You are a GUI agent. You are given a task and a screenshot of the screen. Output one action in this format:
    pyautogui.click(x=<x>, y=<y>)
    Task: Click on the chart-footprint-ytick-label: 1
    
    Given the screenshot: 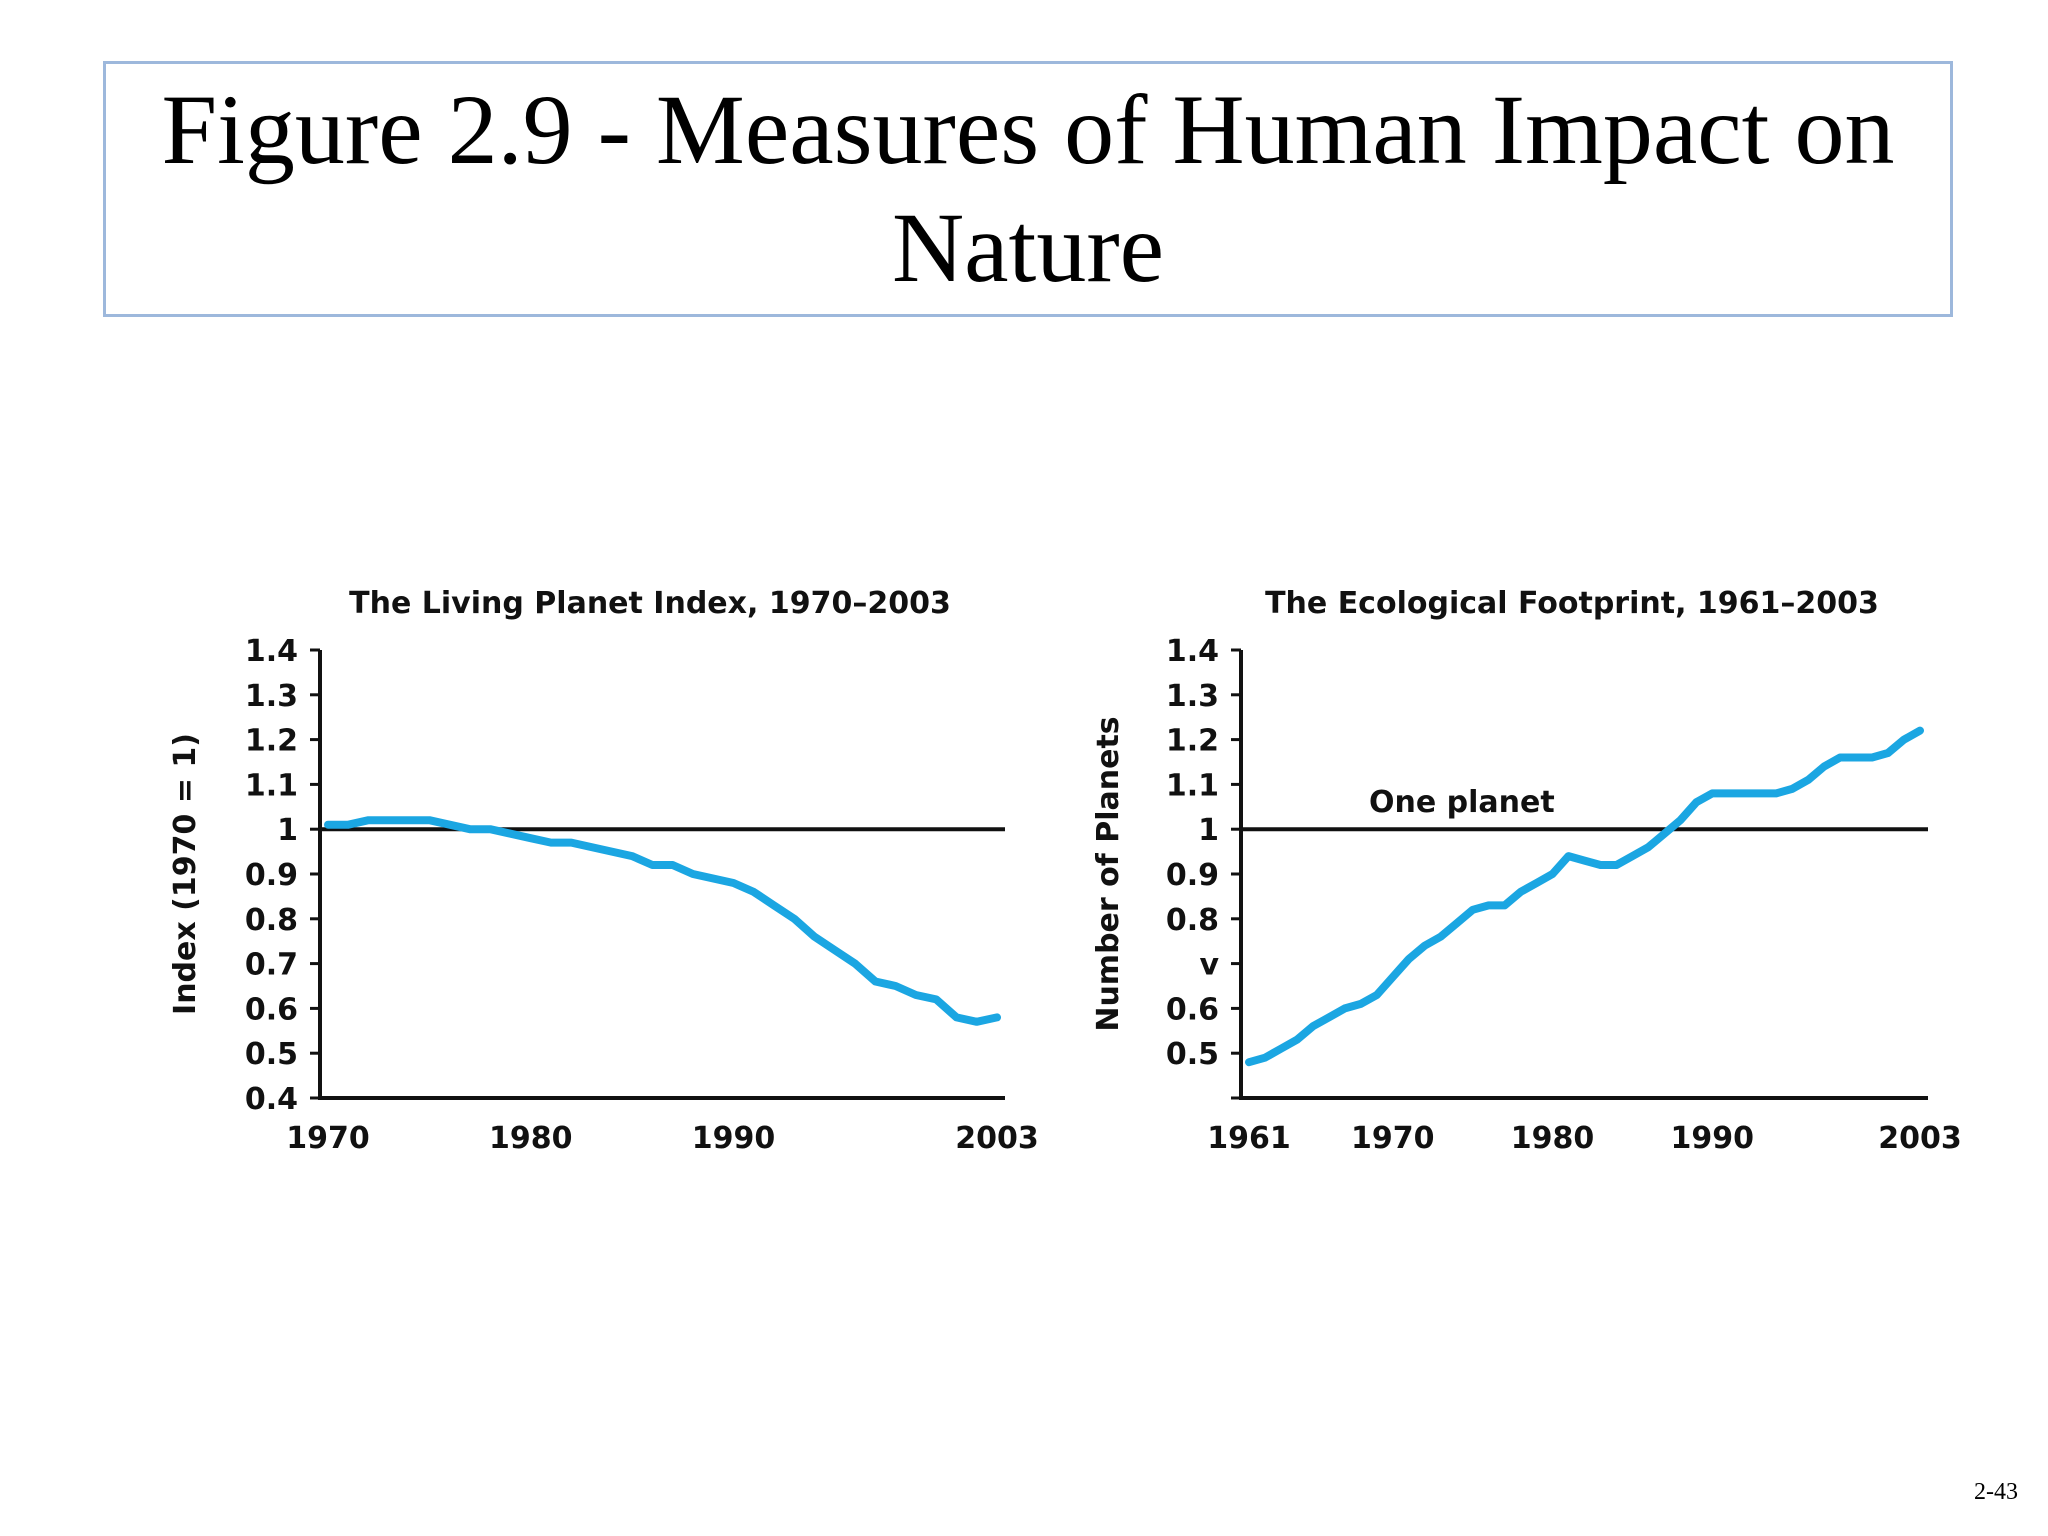 What is the action you would take?
    pyautogui.click(x=1208, y=830)
    